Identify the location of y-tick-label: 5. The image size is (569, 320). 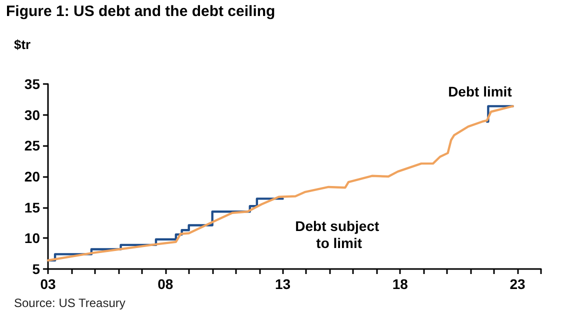
(36, 269).